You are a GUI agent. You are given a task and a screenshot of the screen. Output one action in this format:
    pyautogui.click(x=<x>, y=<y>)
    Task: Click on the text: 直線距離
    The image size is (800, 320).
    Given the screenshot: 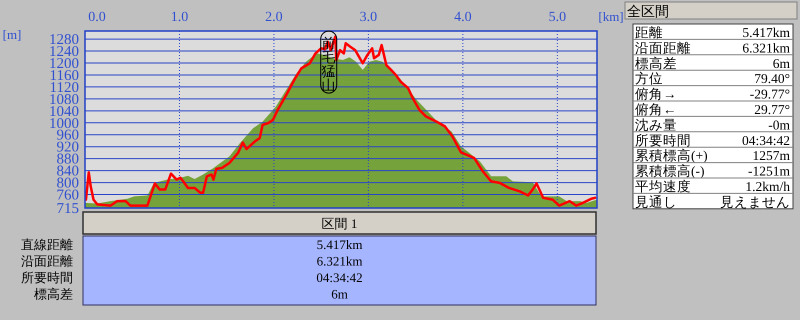 What is the action you would take?
    pyautogui.click(x=47, y=244)
    